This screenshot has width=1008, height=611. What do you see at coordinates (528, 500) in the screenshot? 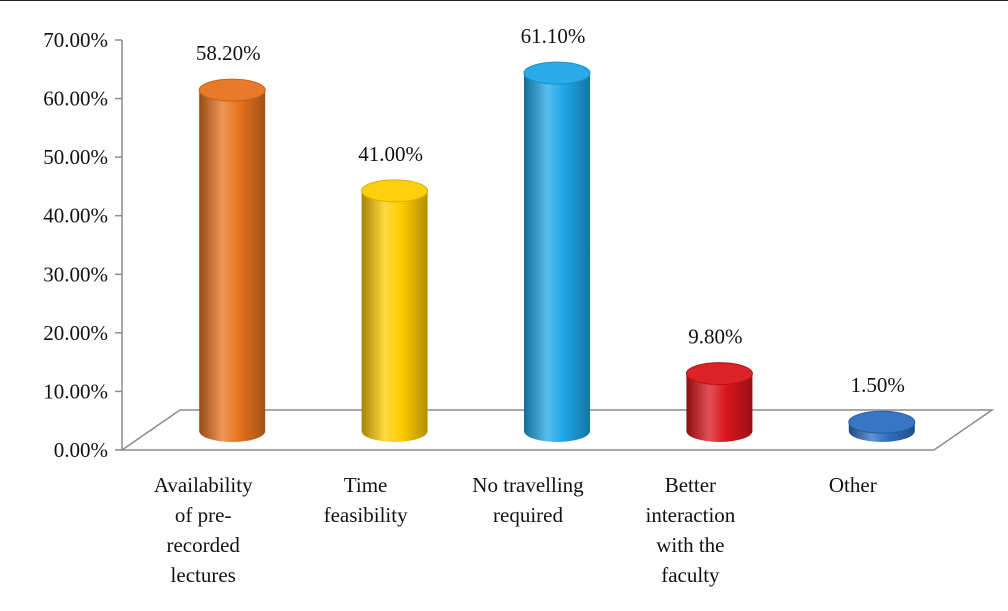
I see `category-label: No travelling required` at bounding box center [528, 500].